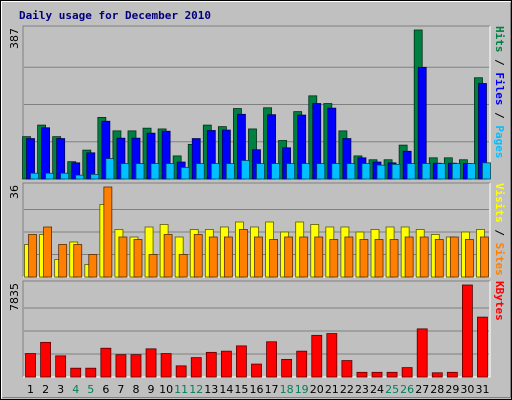  Describe the element at coordinates (211, 389) in the screenshot. I see `day-label-13: 13` at that location.